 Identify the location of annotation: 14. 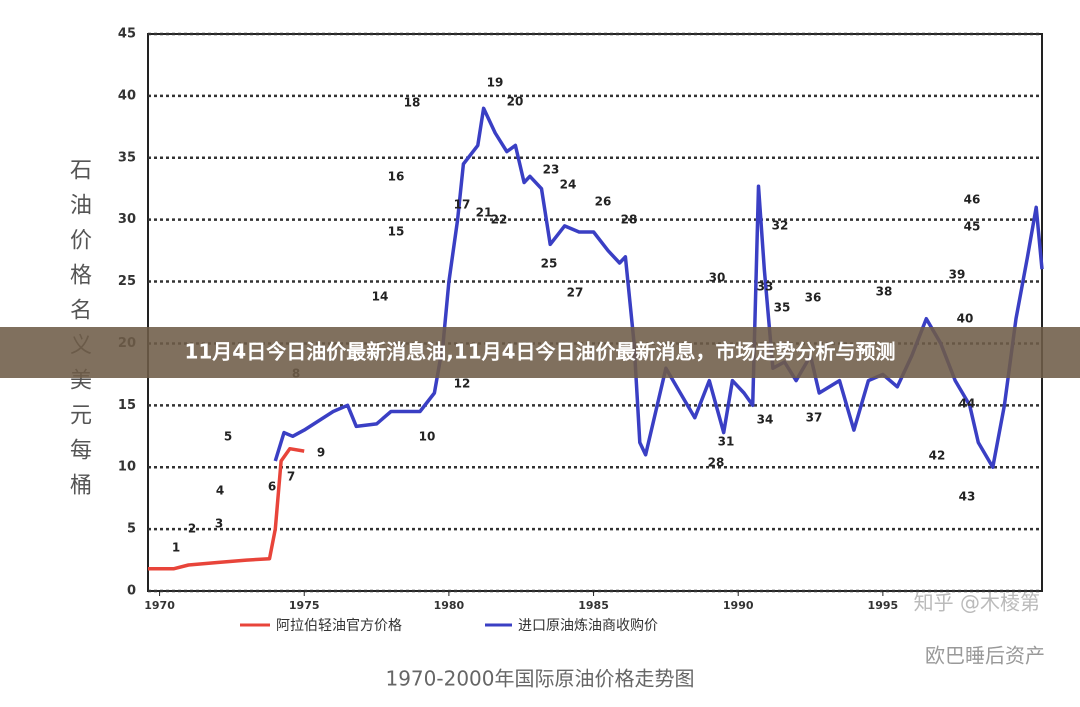
(380, 297).